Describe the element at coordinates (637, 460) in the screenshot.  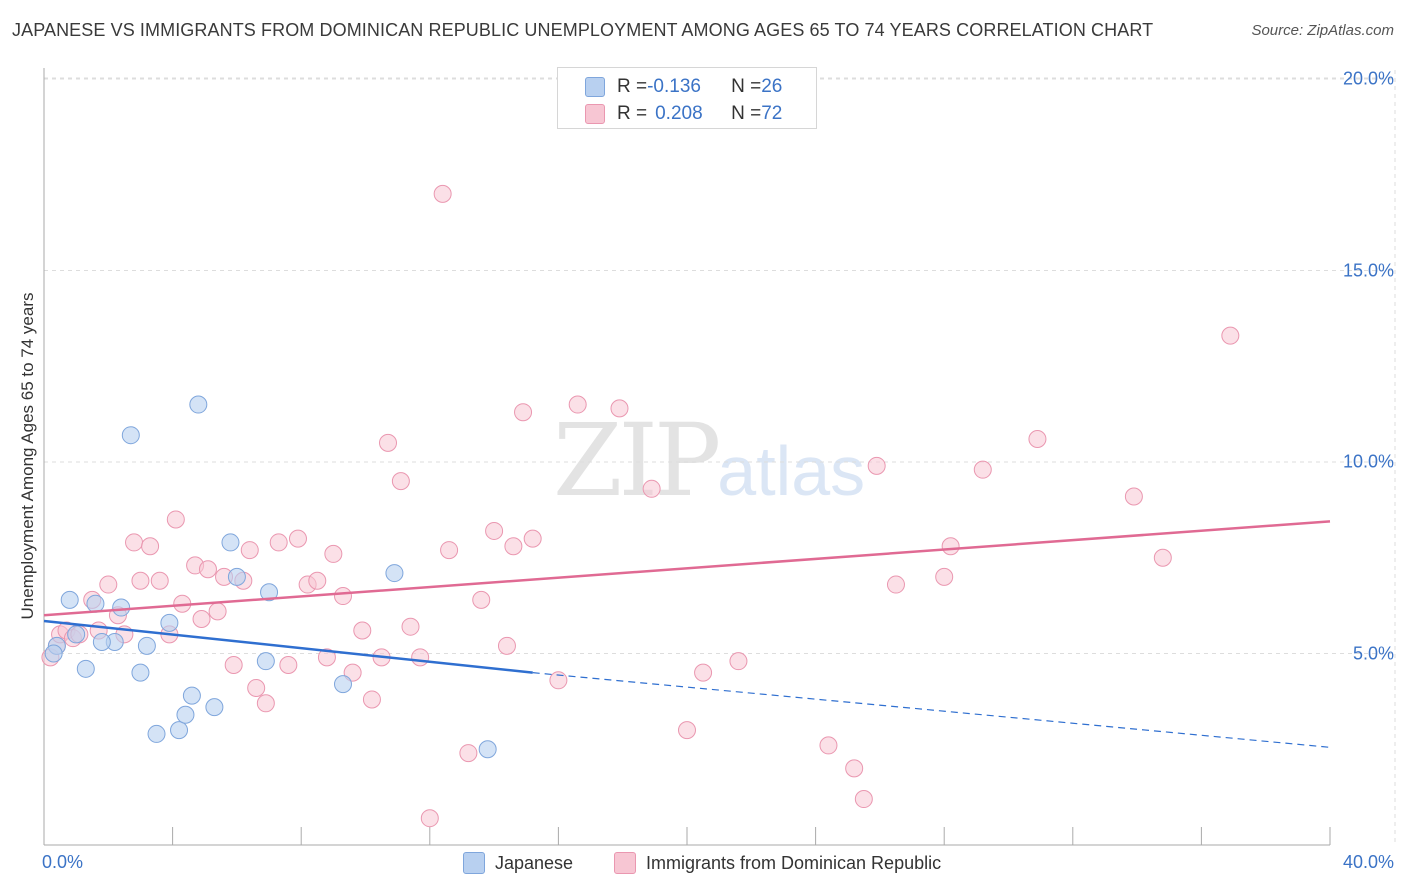
I see `watermark-zip: ZIP` at that location.